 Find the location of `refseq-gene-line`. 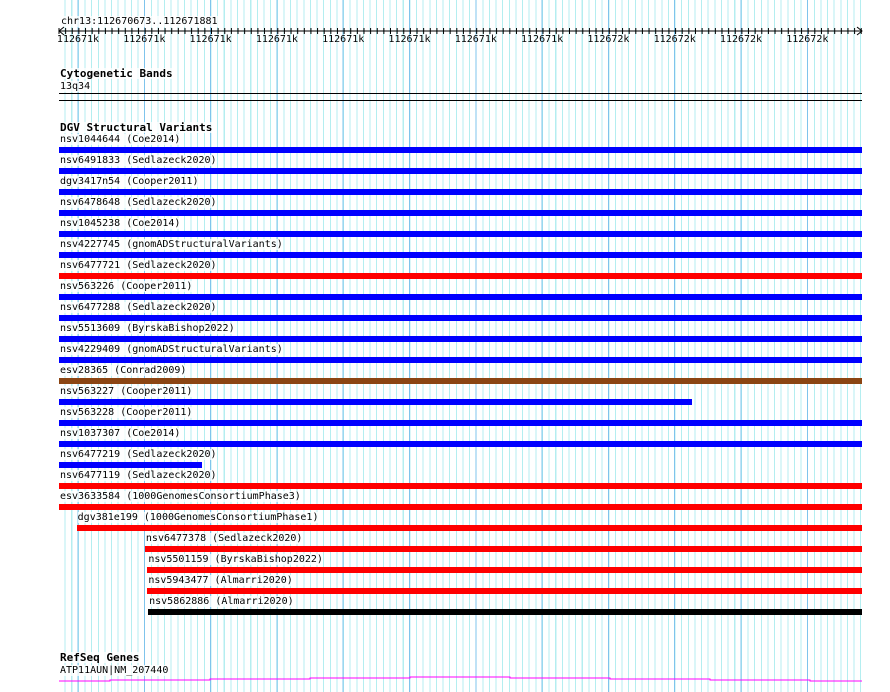

refseq-gene-line is located at coordinates (445, 681).